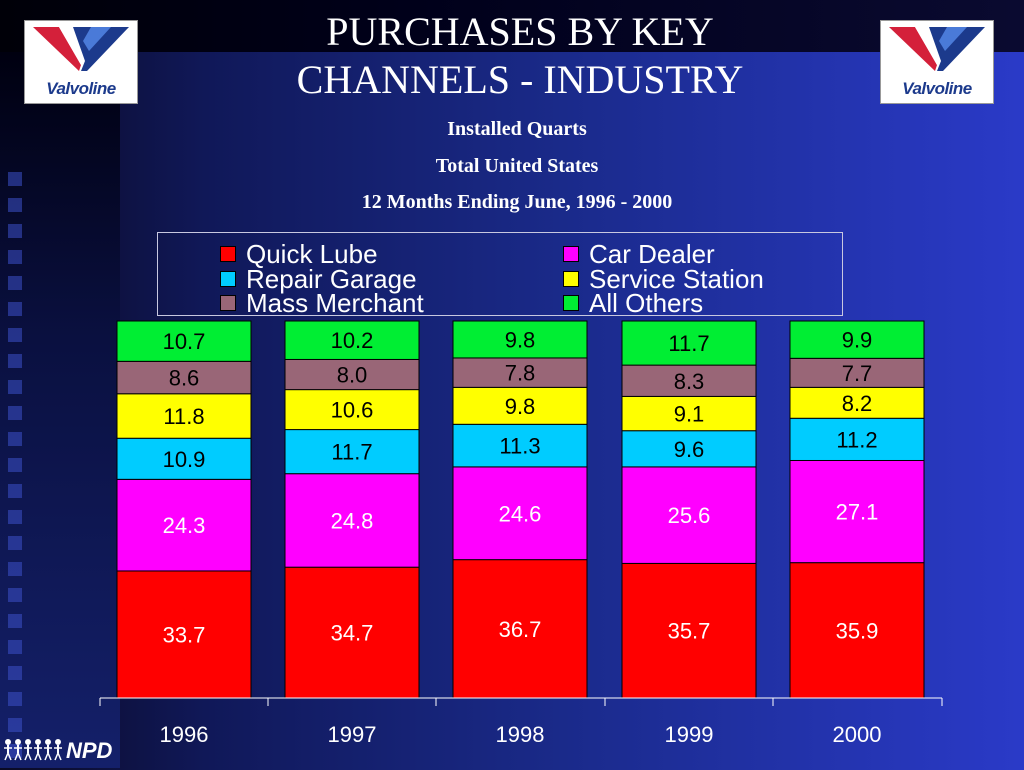  I want to click on data-label-service-station-1997: 10.6, so click(352, 410).